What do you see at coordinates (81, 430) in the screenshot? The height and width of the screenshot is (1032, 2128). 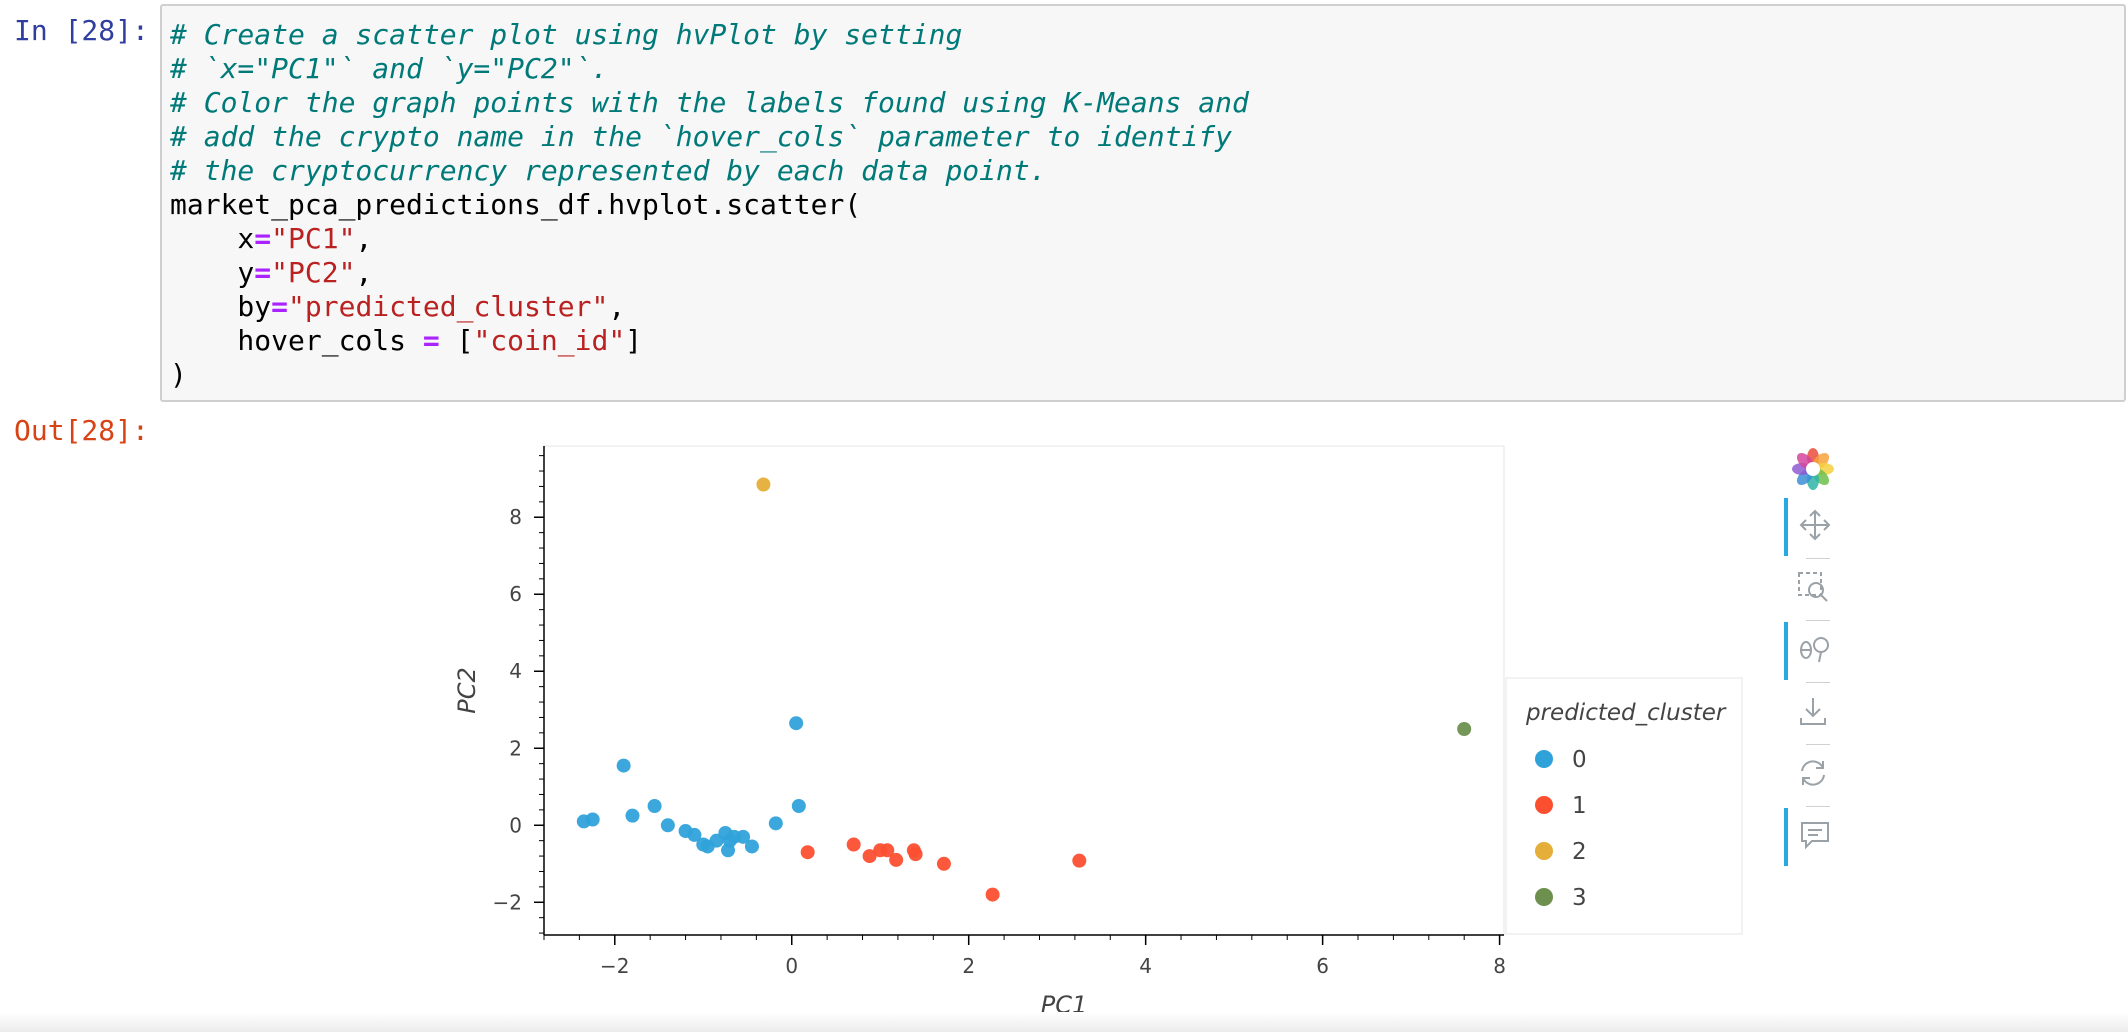 I see `output-prompt: Out[28]:` at bounding box center [81, 430].